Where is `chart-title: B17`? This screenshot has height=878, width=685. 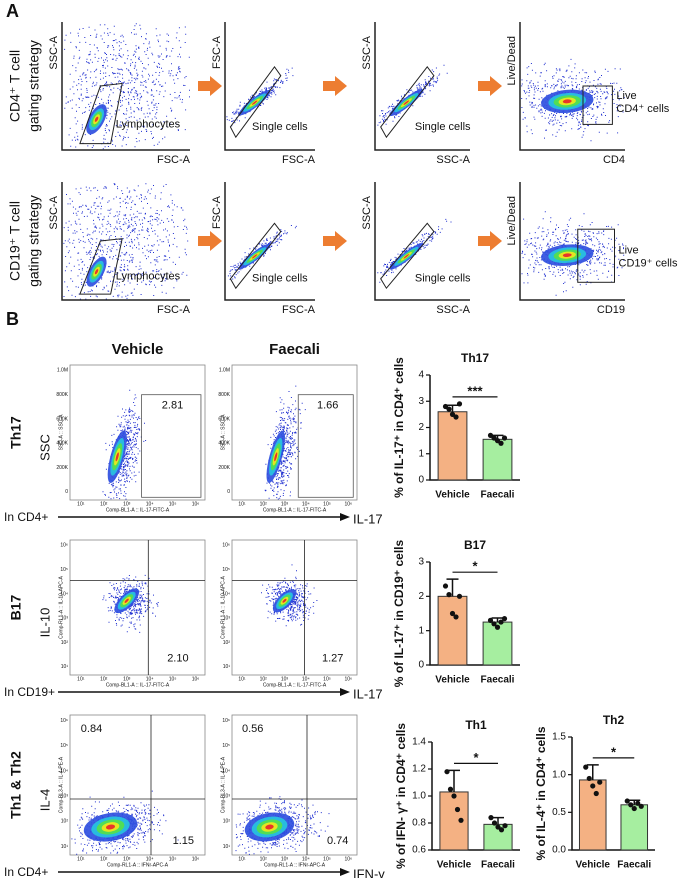 chart-title: B17 is located at coordinates (475, 545).